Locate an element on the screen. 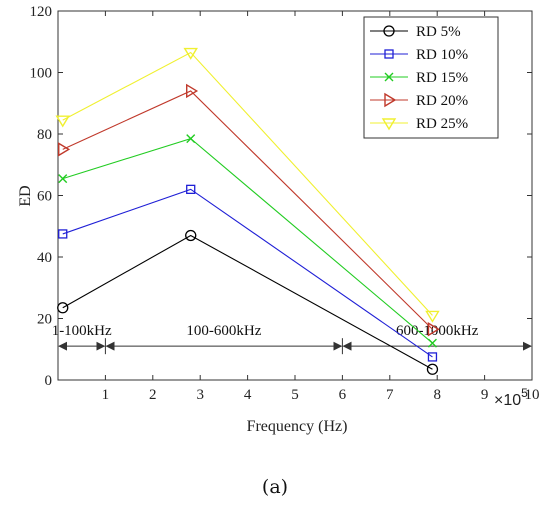 This screenshot has height=505, width=550. y-tick-label: 60 is located at coordinates (44, 197).